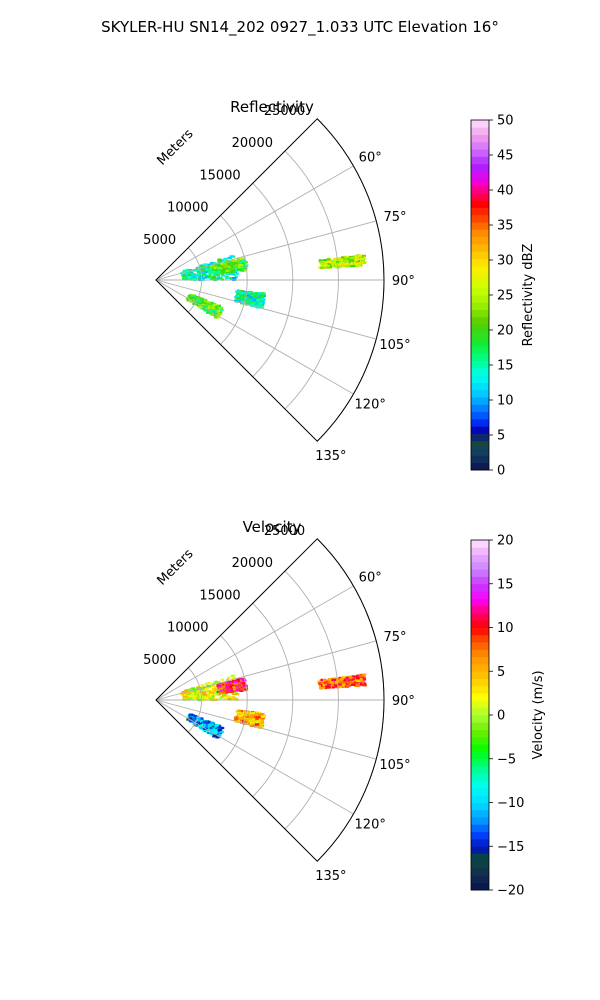 Image resolution: width=600 pixels, height=1000 pixels. Describe the element at coordinates (510, 847) in the screenshot. I see `colorbar-tick-label: −15` at that location.